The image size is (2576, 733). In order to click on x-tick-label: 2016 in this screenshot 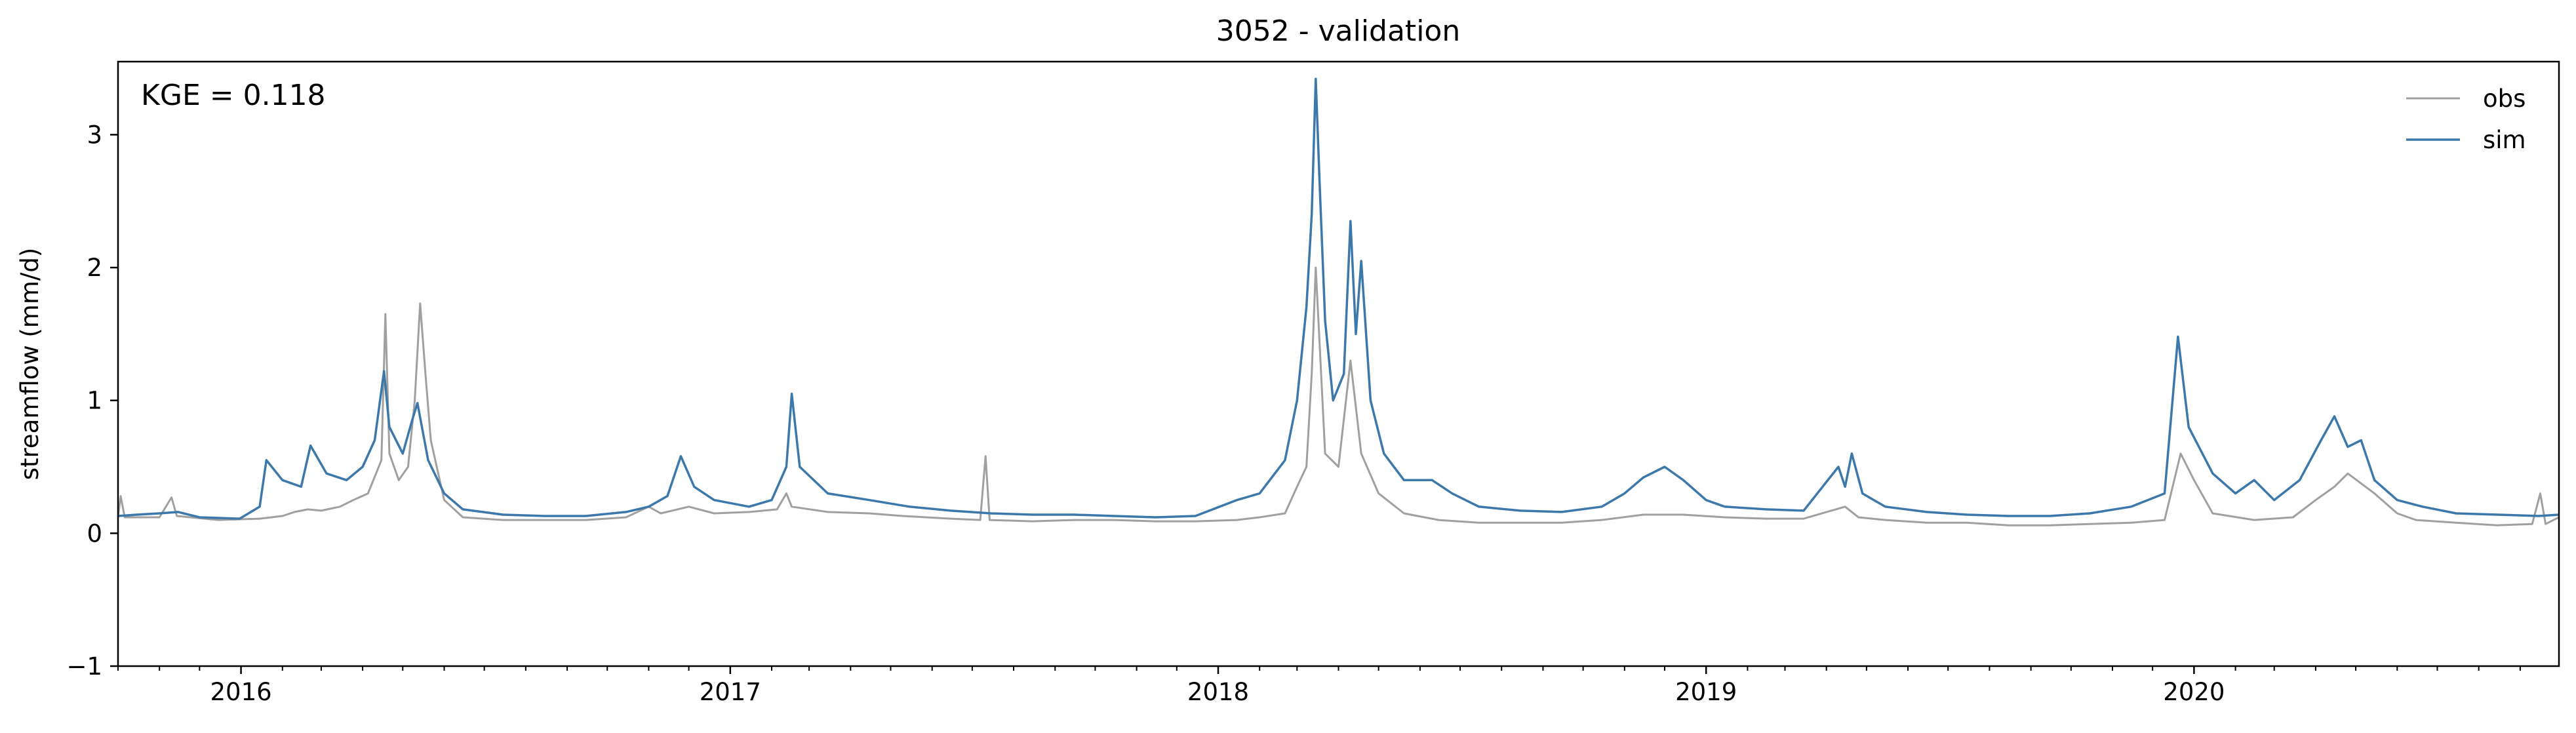, I will do `click(240, 692)`.